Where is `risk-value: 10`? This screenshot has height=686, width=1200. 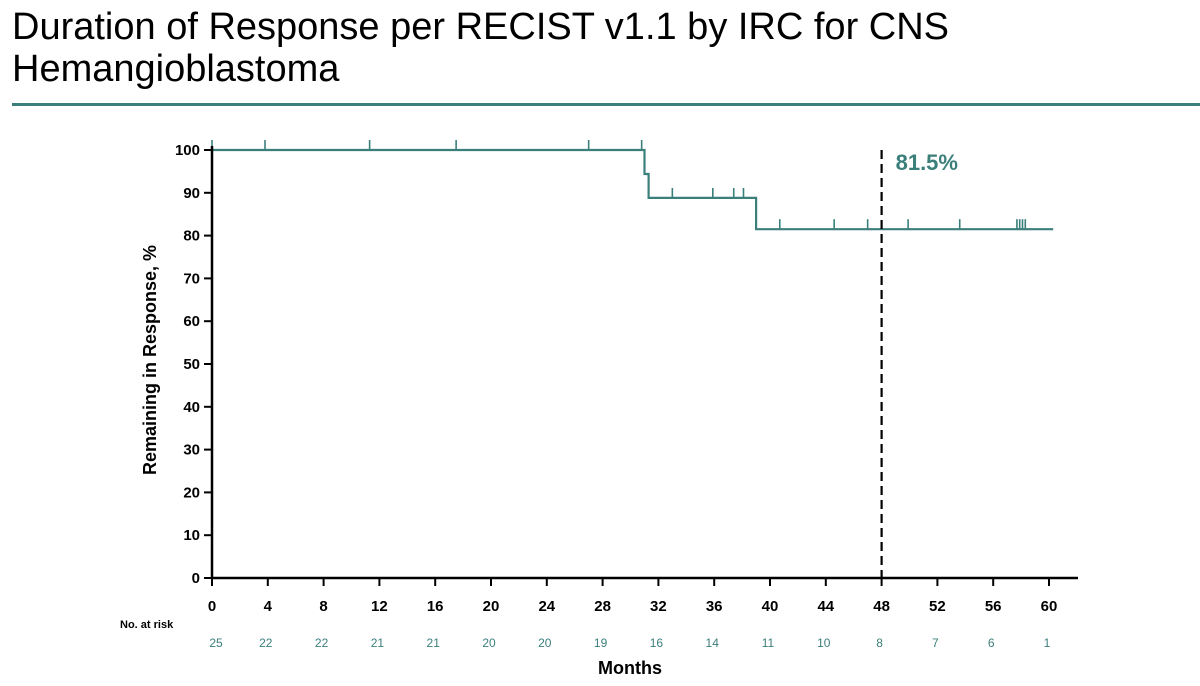
risk-value: 10 is located at coordinates (824, 643).